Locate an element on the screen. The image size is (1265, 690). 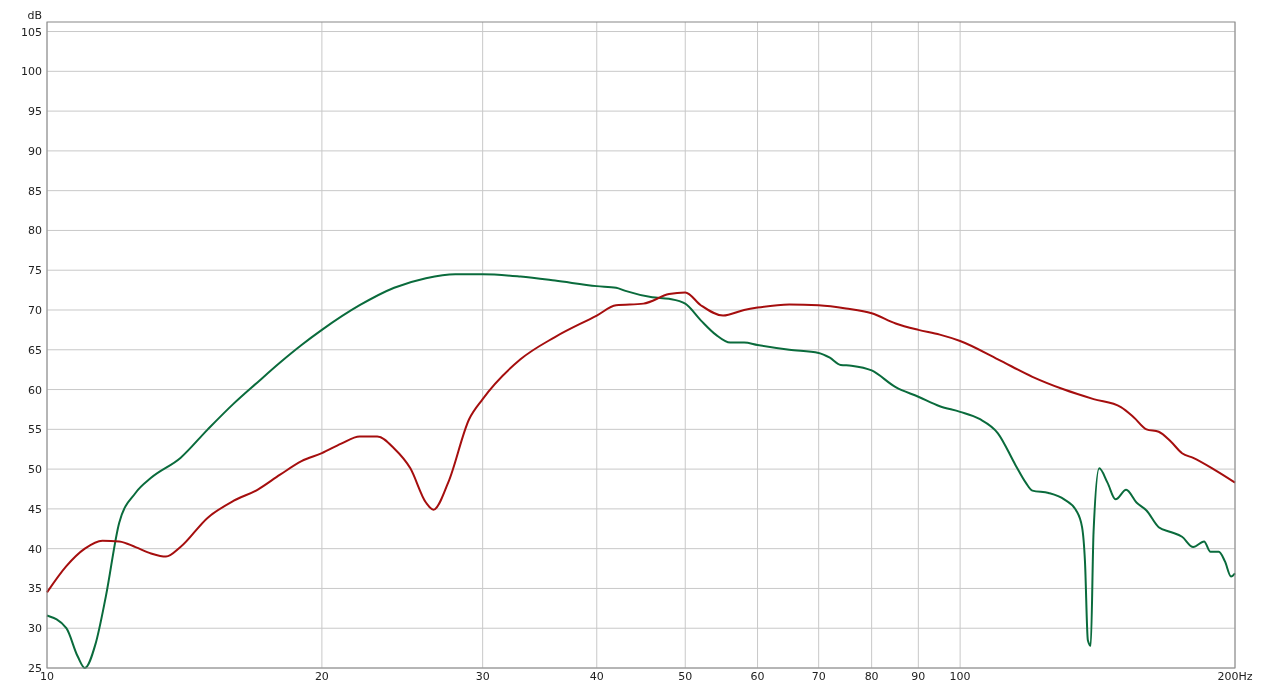
x-tick-label: 50 is located at coordinates (685, 676).